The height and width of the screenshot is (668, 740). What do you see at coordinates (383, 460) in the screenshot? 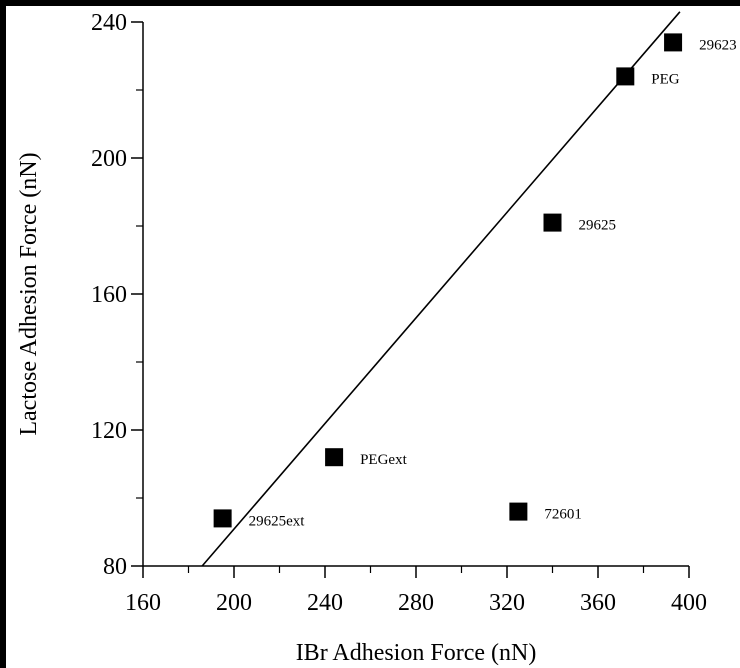
I see `point-label: PEGext` at bounding box center [383, 460].